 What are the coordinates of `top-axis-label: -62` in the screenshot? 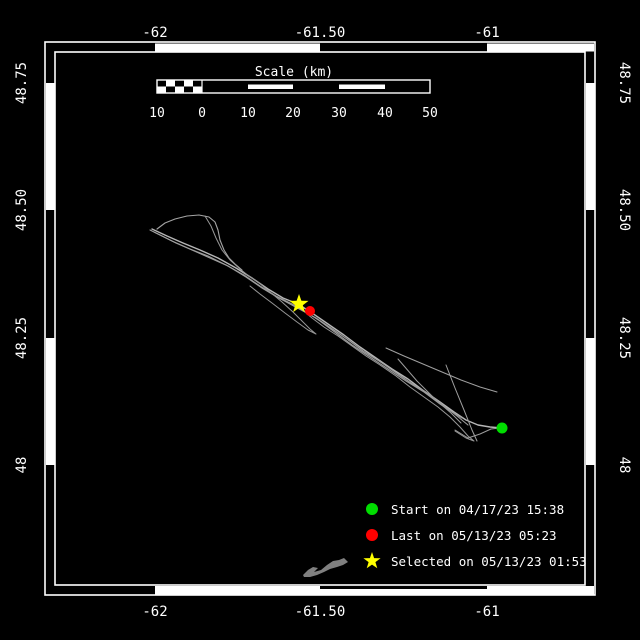 It's located at (154, 33).